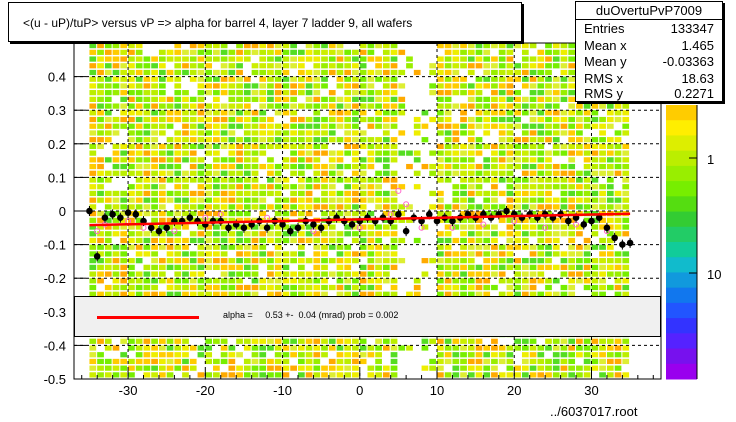 This screenshot has width=736, height=422. What do you see at coordinates (694, 93) in the screenshot?
I see `stats-value: 0.2271` at bounding box center [694, 93].